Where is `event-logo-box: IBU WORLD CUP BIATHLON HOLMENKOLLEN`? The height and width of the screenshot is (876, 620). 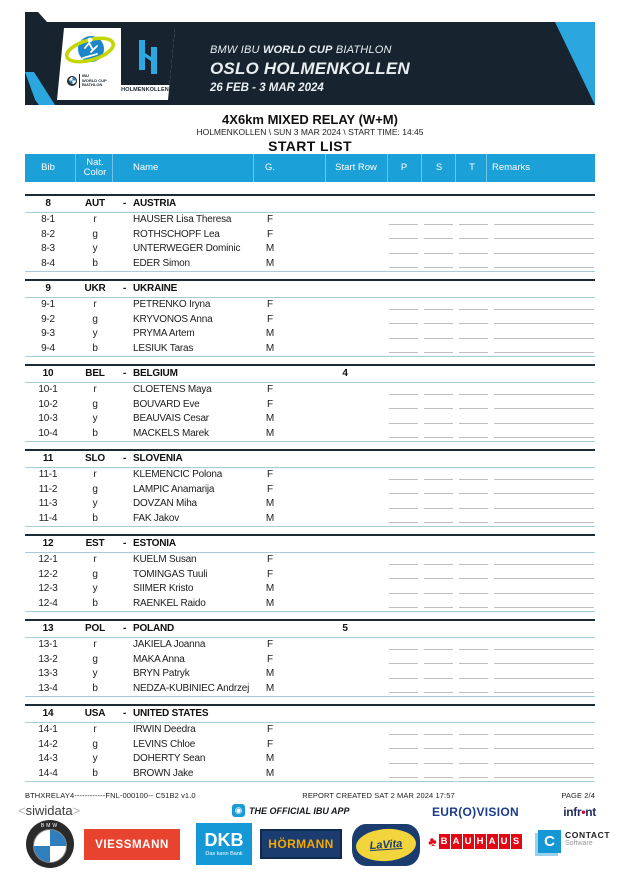 event-logo-box: IBU WORLD CUP BIATHLON HOLMENKOLLEN is located at coordinates (116, 64).